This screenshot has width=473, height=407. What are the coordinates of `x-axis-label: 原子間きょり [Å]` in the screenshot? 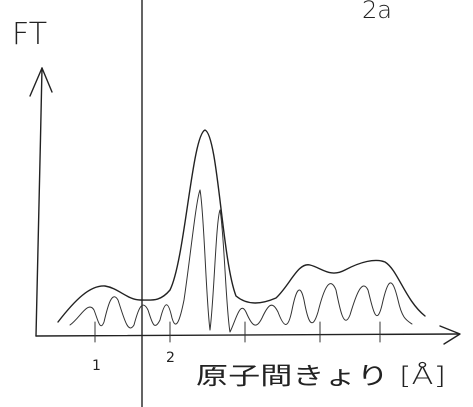 It's located at (321, 375).